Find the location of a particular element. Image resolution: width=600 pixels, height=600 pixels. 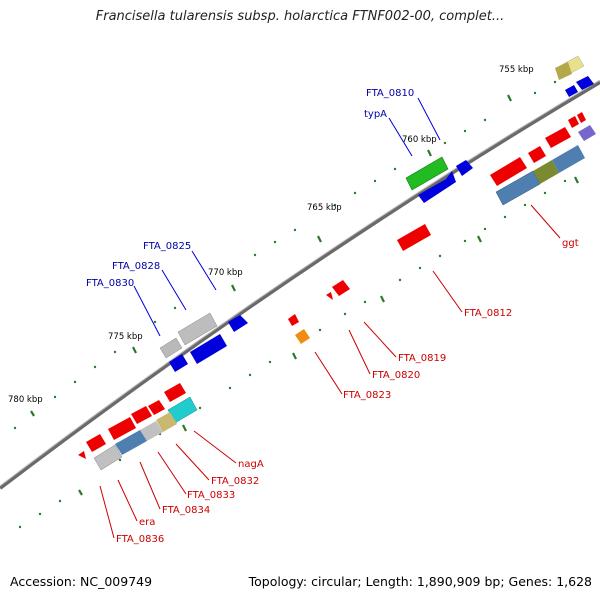

tick-label-780: 780 kbp is located at coordinates (25, 400).